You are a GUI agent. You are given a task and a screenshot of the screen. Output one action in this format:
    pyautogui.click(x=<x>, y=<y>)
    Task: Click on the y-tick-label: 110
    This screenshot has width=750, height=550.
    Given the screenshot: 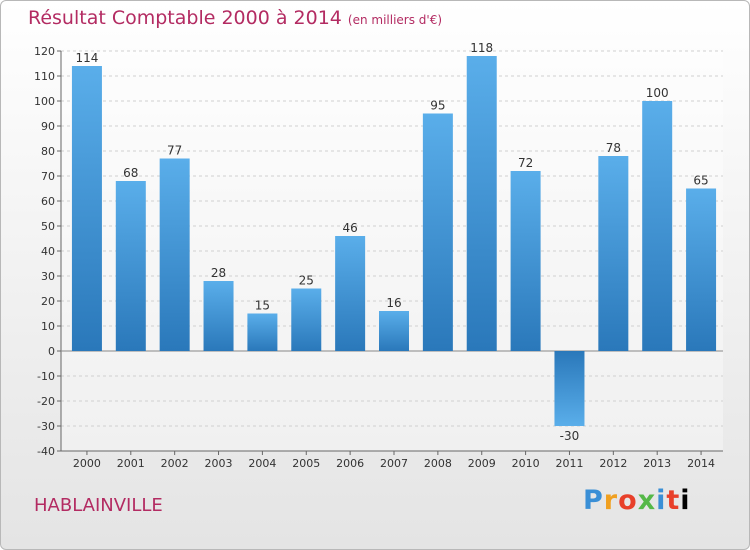 What is the action you would take?
    pyautogui.click(x=44, y=76)
    